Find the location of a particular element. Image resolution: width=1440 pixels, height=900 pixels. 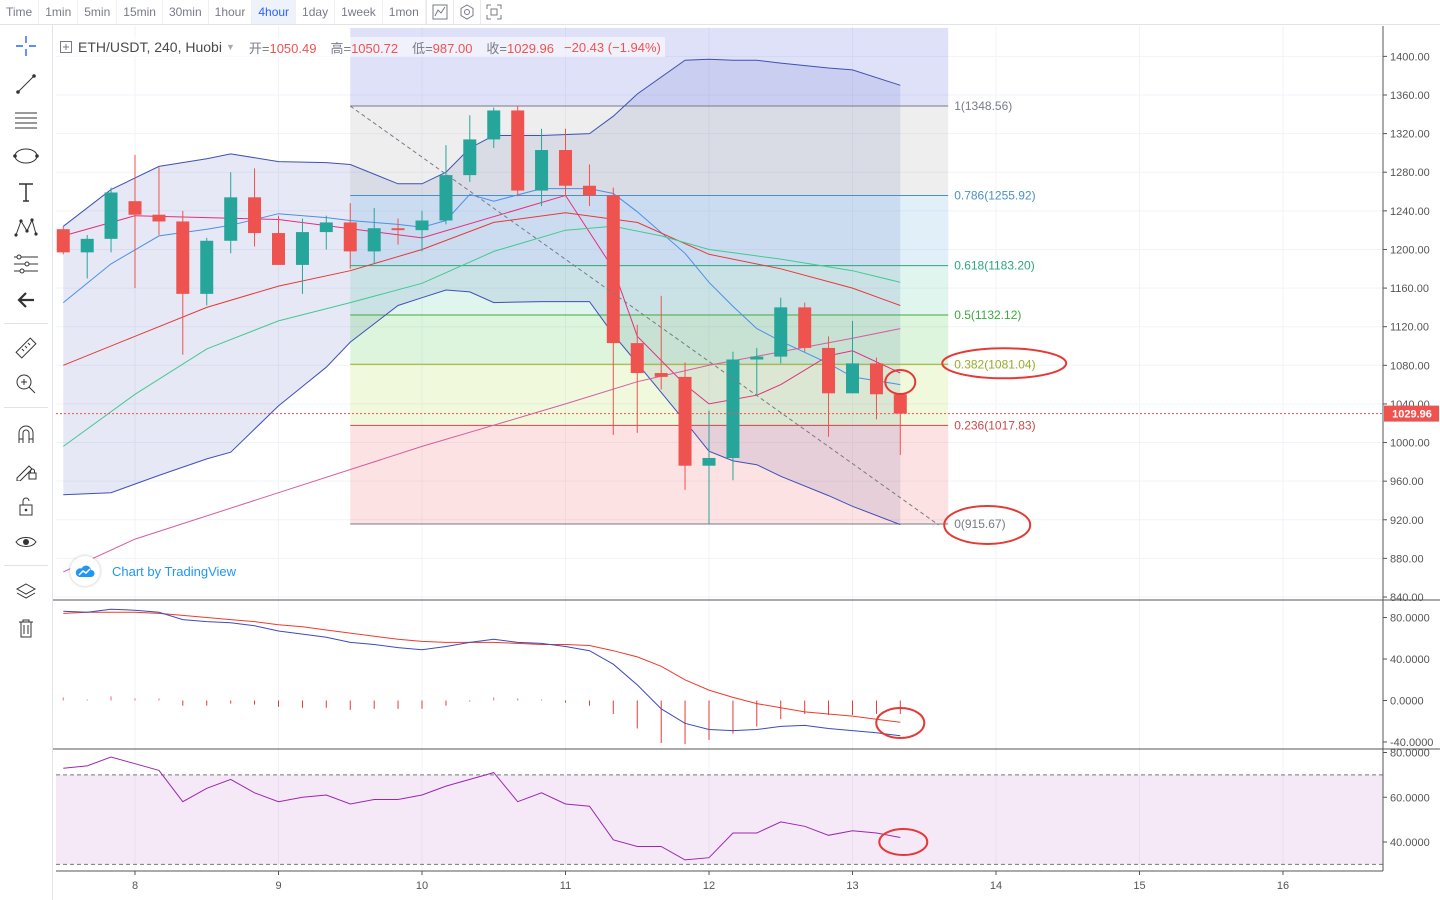

ruler-icon is located at coordinates (26, 348).